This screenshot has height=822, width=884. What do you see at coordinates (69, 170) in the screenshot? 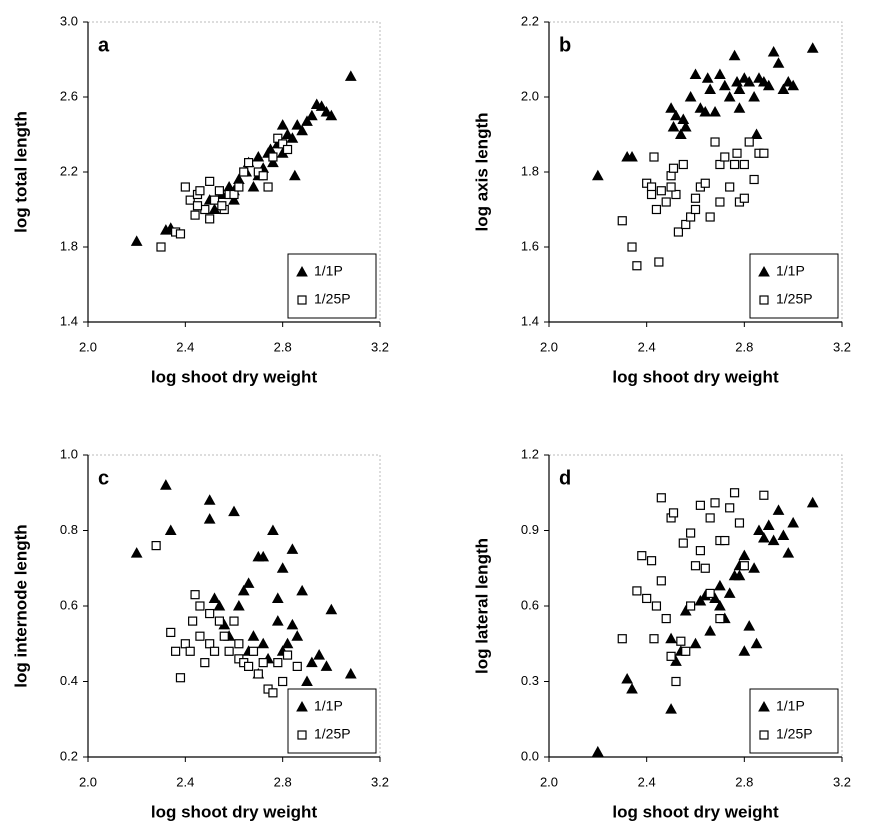
I see `y-tick-label: 2.2` at bounding box center [69, 170].